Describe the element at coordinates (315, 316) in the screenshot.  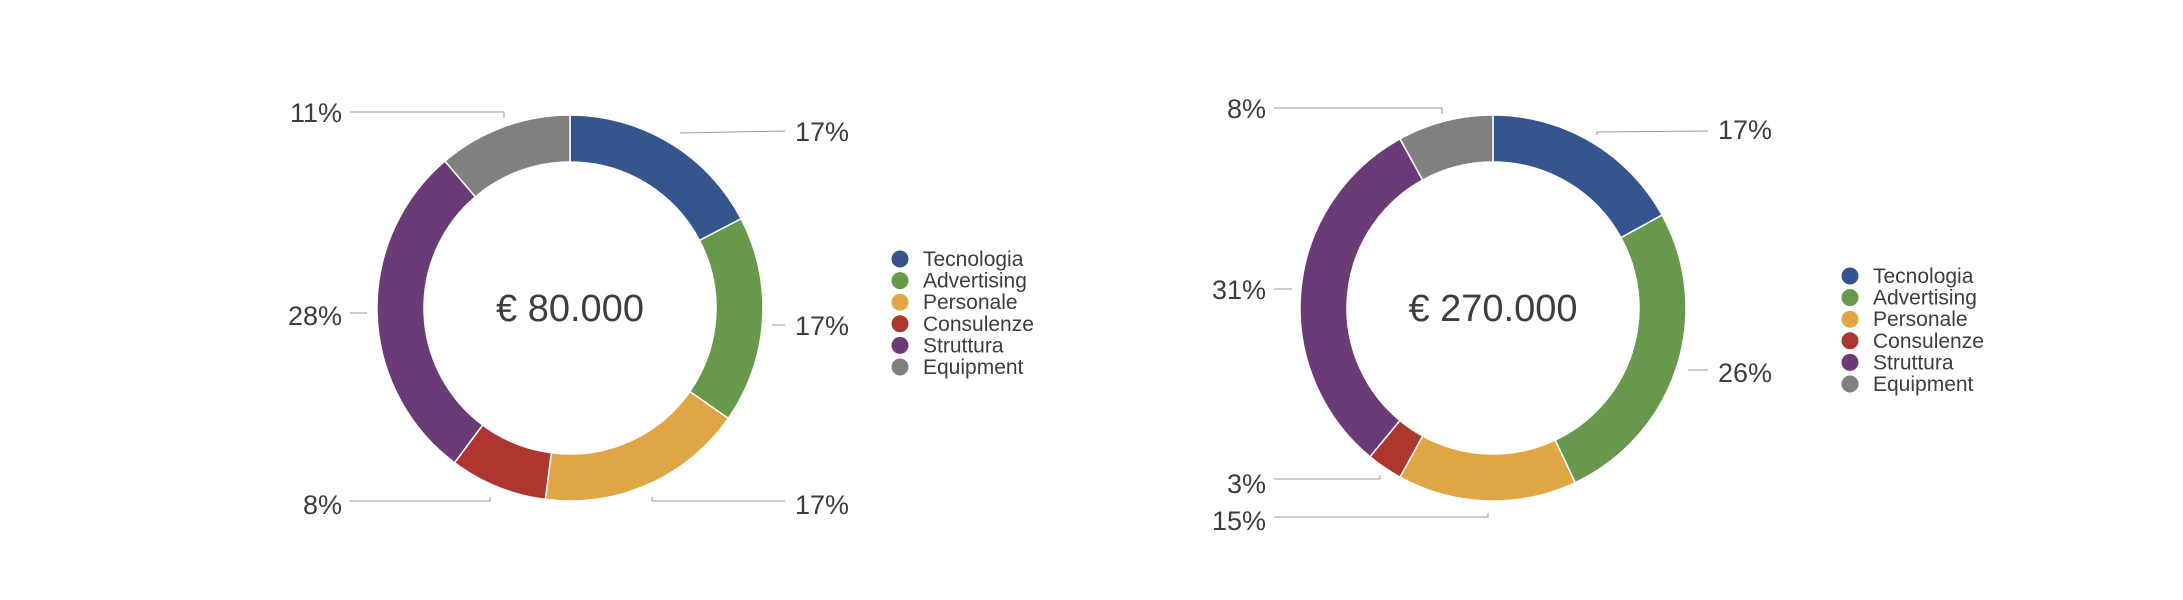
I see `value-label-struttura: 28%` at that location.